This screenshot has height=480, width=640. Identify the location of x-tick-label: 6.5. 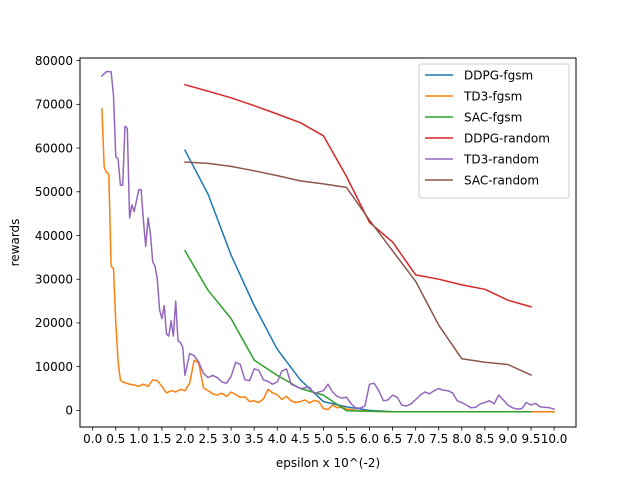
(392, 439).